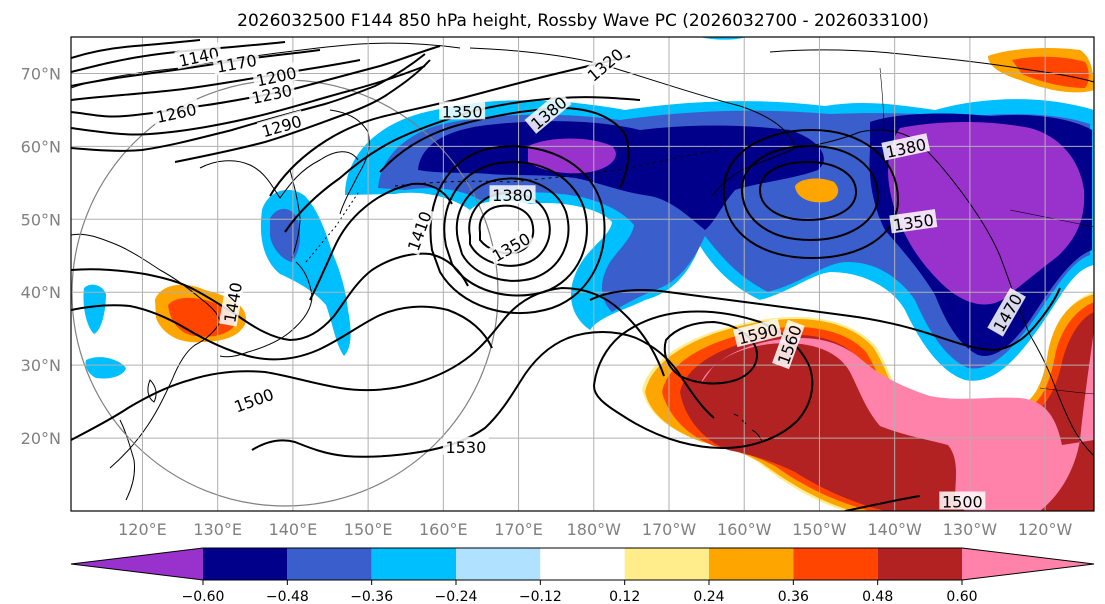 Image resolution: width=1105 pixels, height=604 pixels. What do you see at coordinates (287, 596) in the screenshot?
I see `colorbar-tick-label: −0.48` at bounding box center [287, 596].